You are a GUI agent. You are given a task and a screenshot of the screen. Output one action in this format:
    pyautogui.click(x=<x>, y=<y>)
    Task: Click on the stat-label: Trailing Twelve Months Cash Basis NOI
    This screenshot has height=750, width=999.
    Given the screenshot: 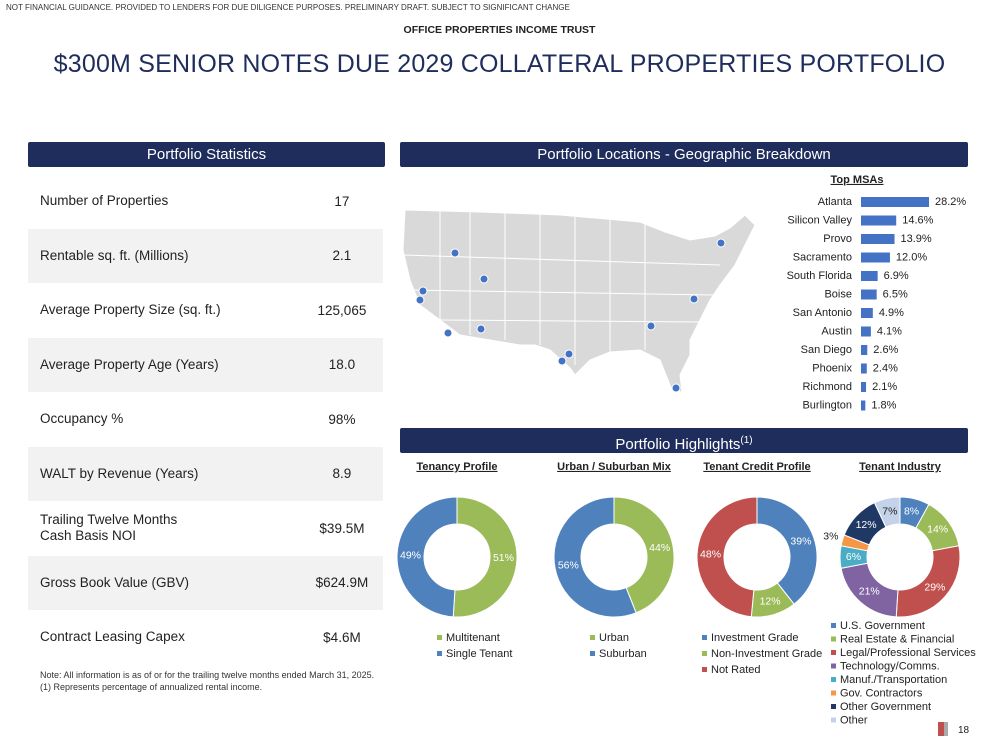 What is the action you would take?
    pyautogui.click(x=109, y=527)
    